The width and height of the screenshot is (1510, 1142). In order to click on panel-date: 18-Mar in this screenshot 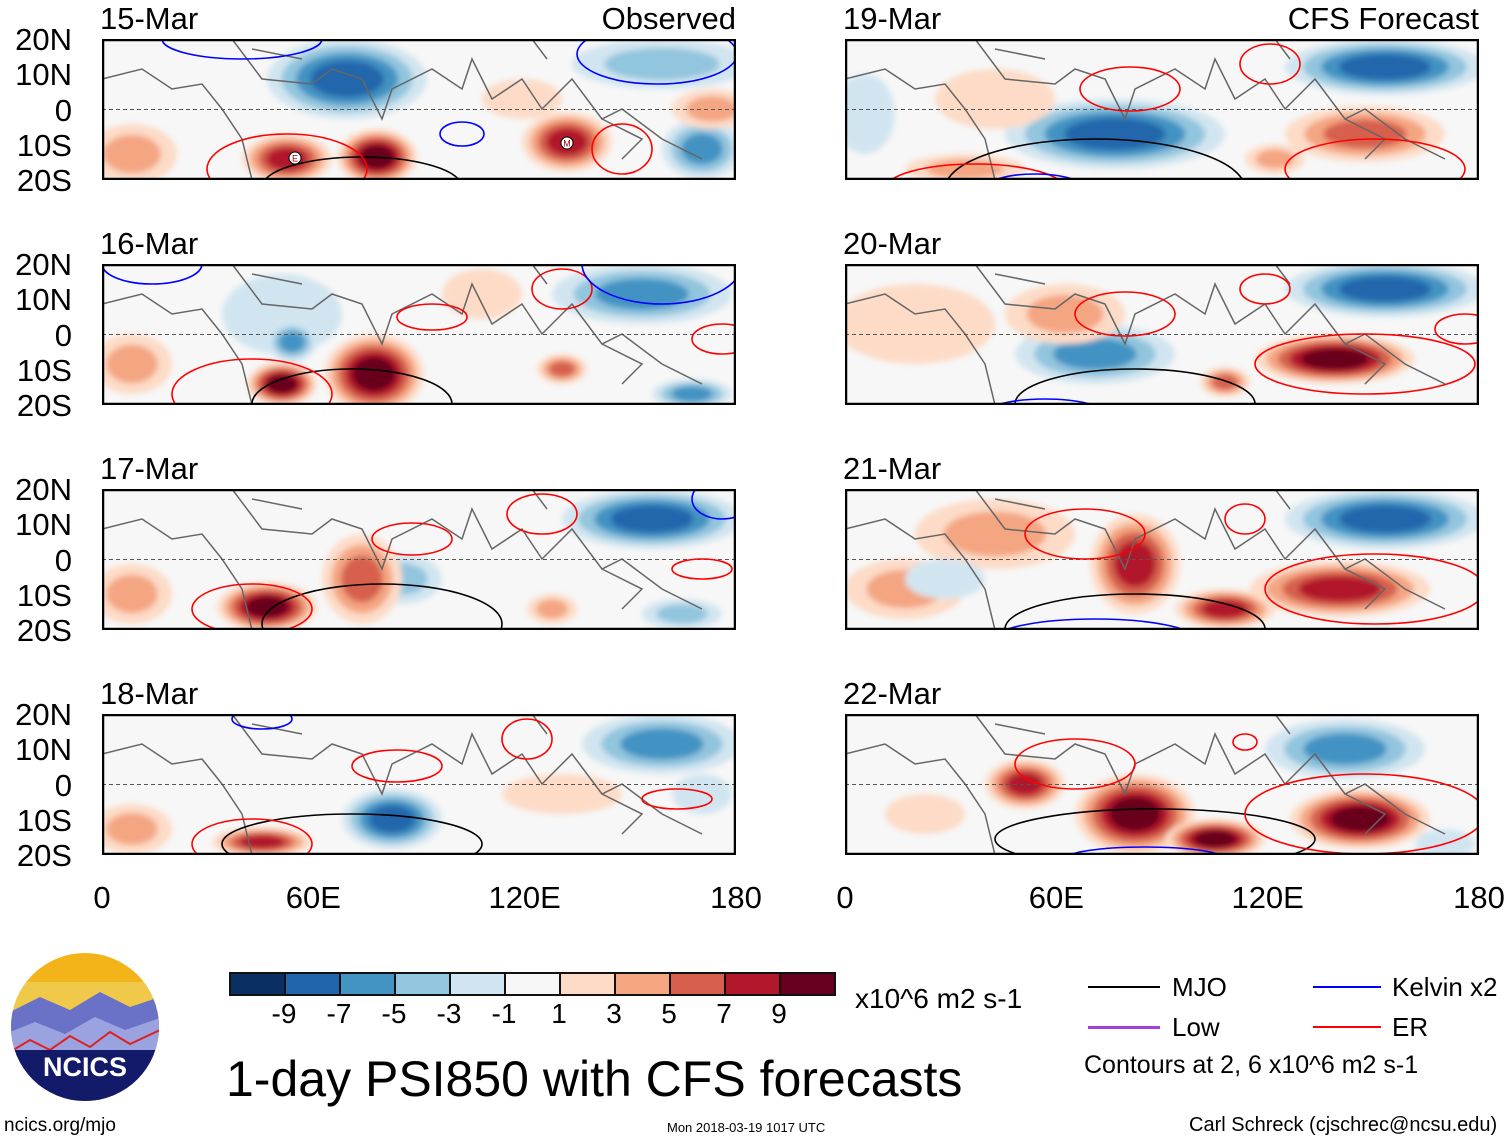, I will do `click(149, 693)`.